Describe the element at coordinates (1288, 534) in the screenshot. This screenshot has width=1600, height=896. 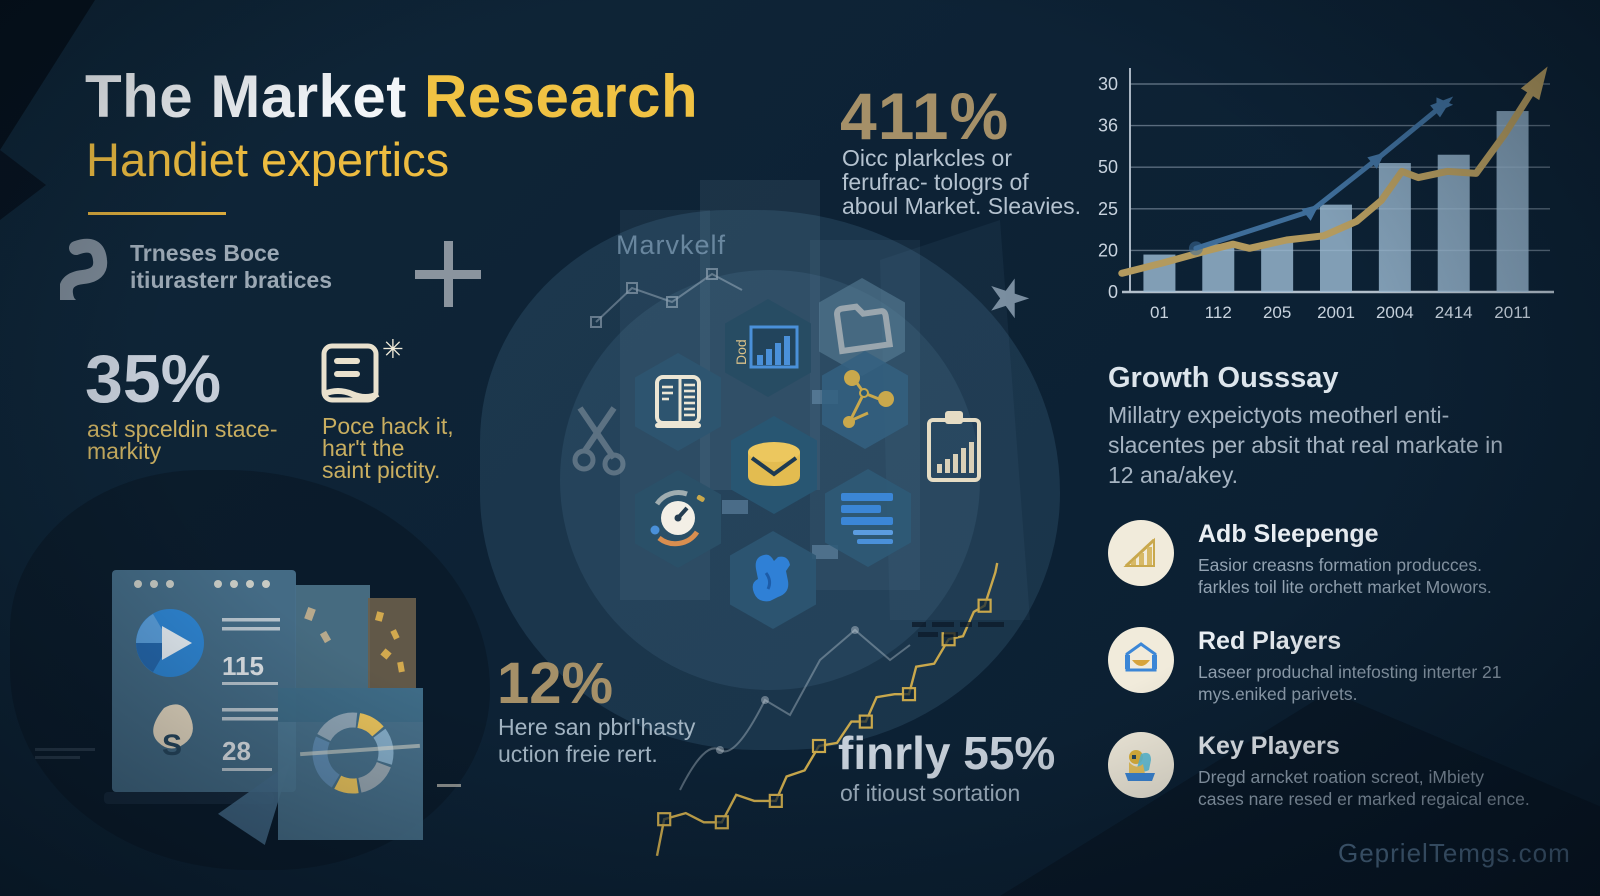
I see `list-item-title: Adb Sleepenge` at that location.